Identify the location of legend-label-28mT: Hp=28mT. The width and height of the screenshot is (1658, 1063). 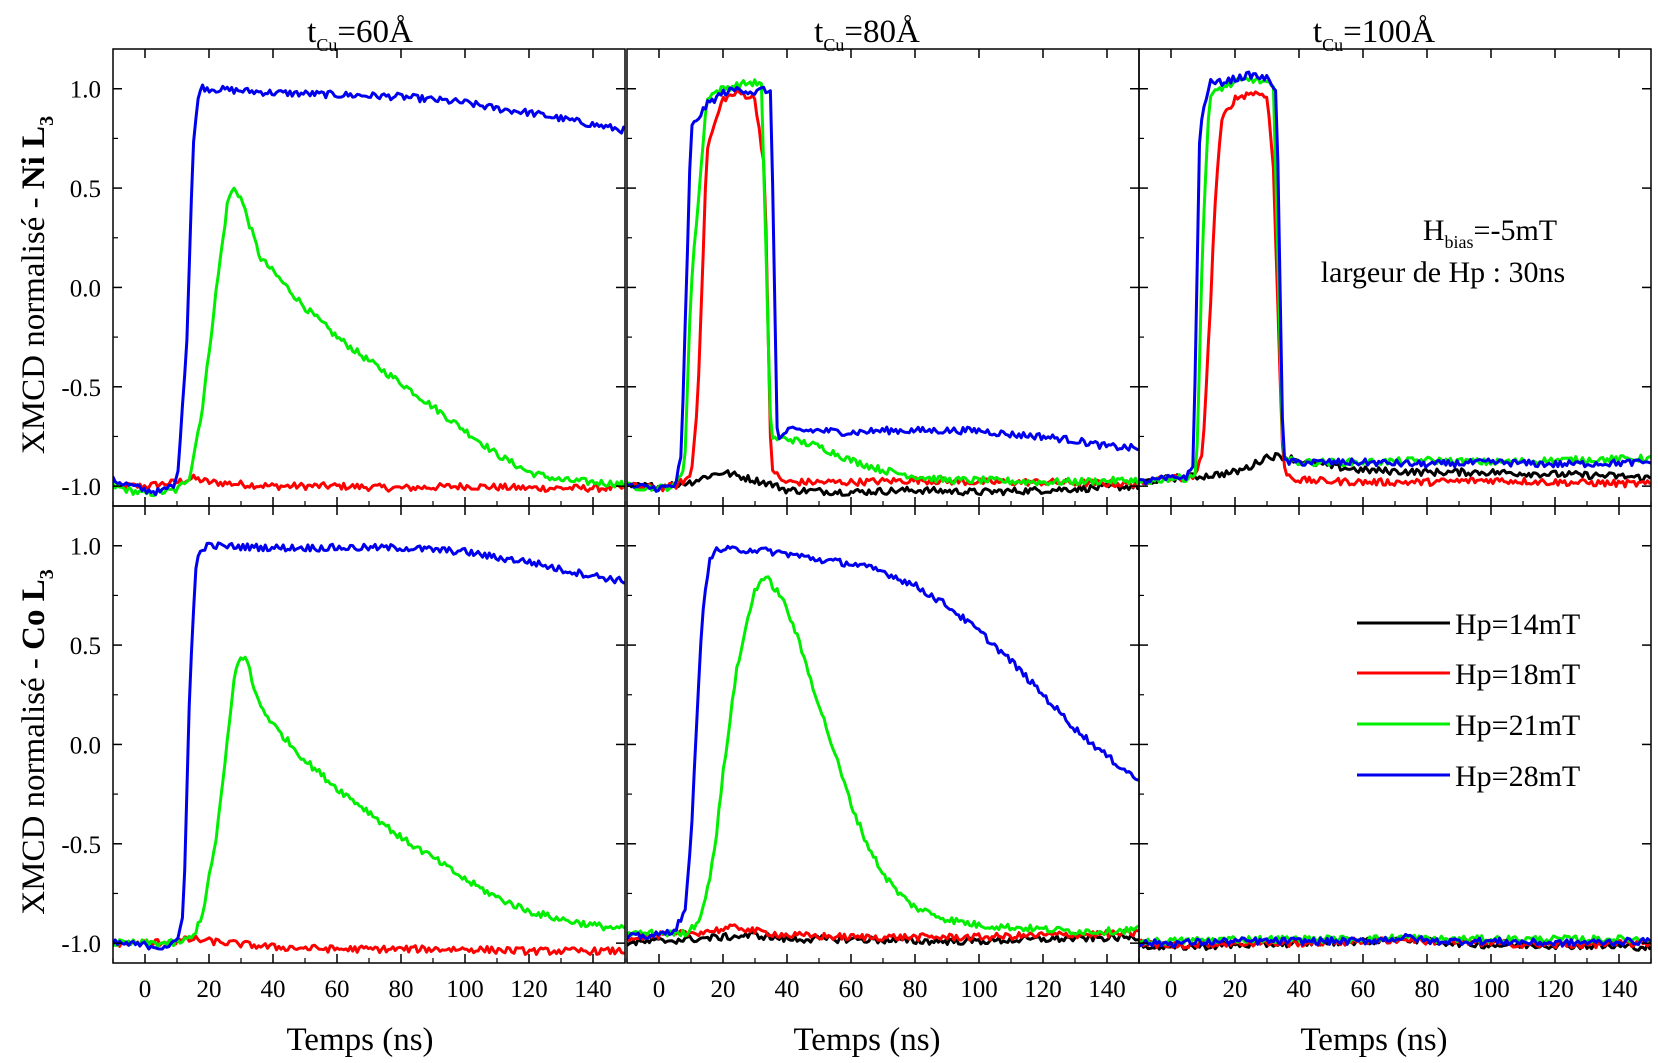
(1517, 776).